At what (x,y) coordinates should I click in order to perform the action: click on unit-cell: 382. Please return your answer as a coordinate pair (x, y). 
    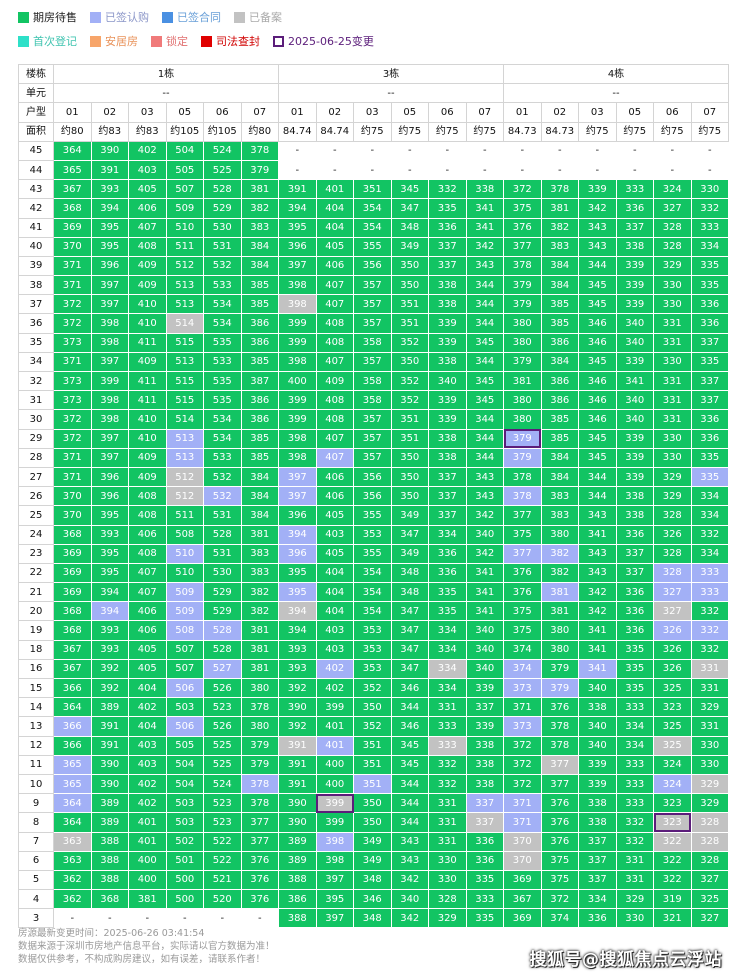
    Looking at the image, I should click on (559, 573).